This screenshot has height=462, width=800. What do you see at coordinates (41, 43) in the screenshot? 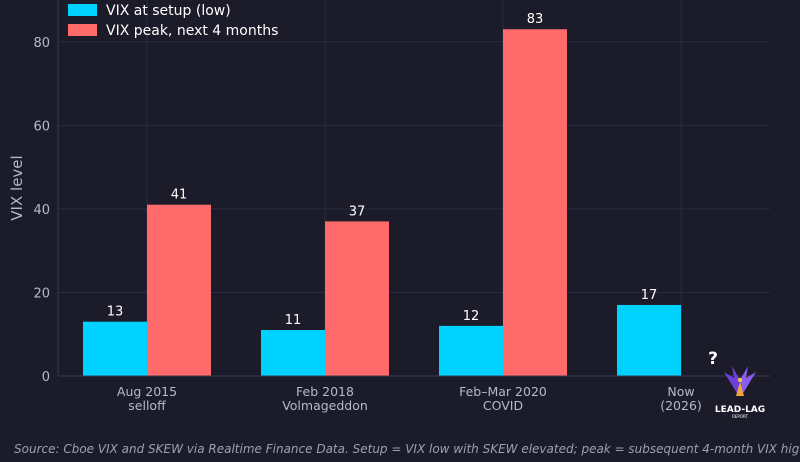
I see `y-tick-label: 80` at bounding box center [41, 43].